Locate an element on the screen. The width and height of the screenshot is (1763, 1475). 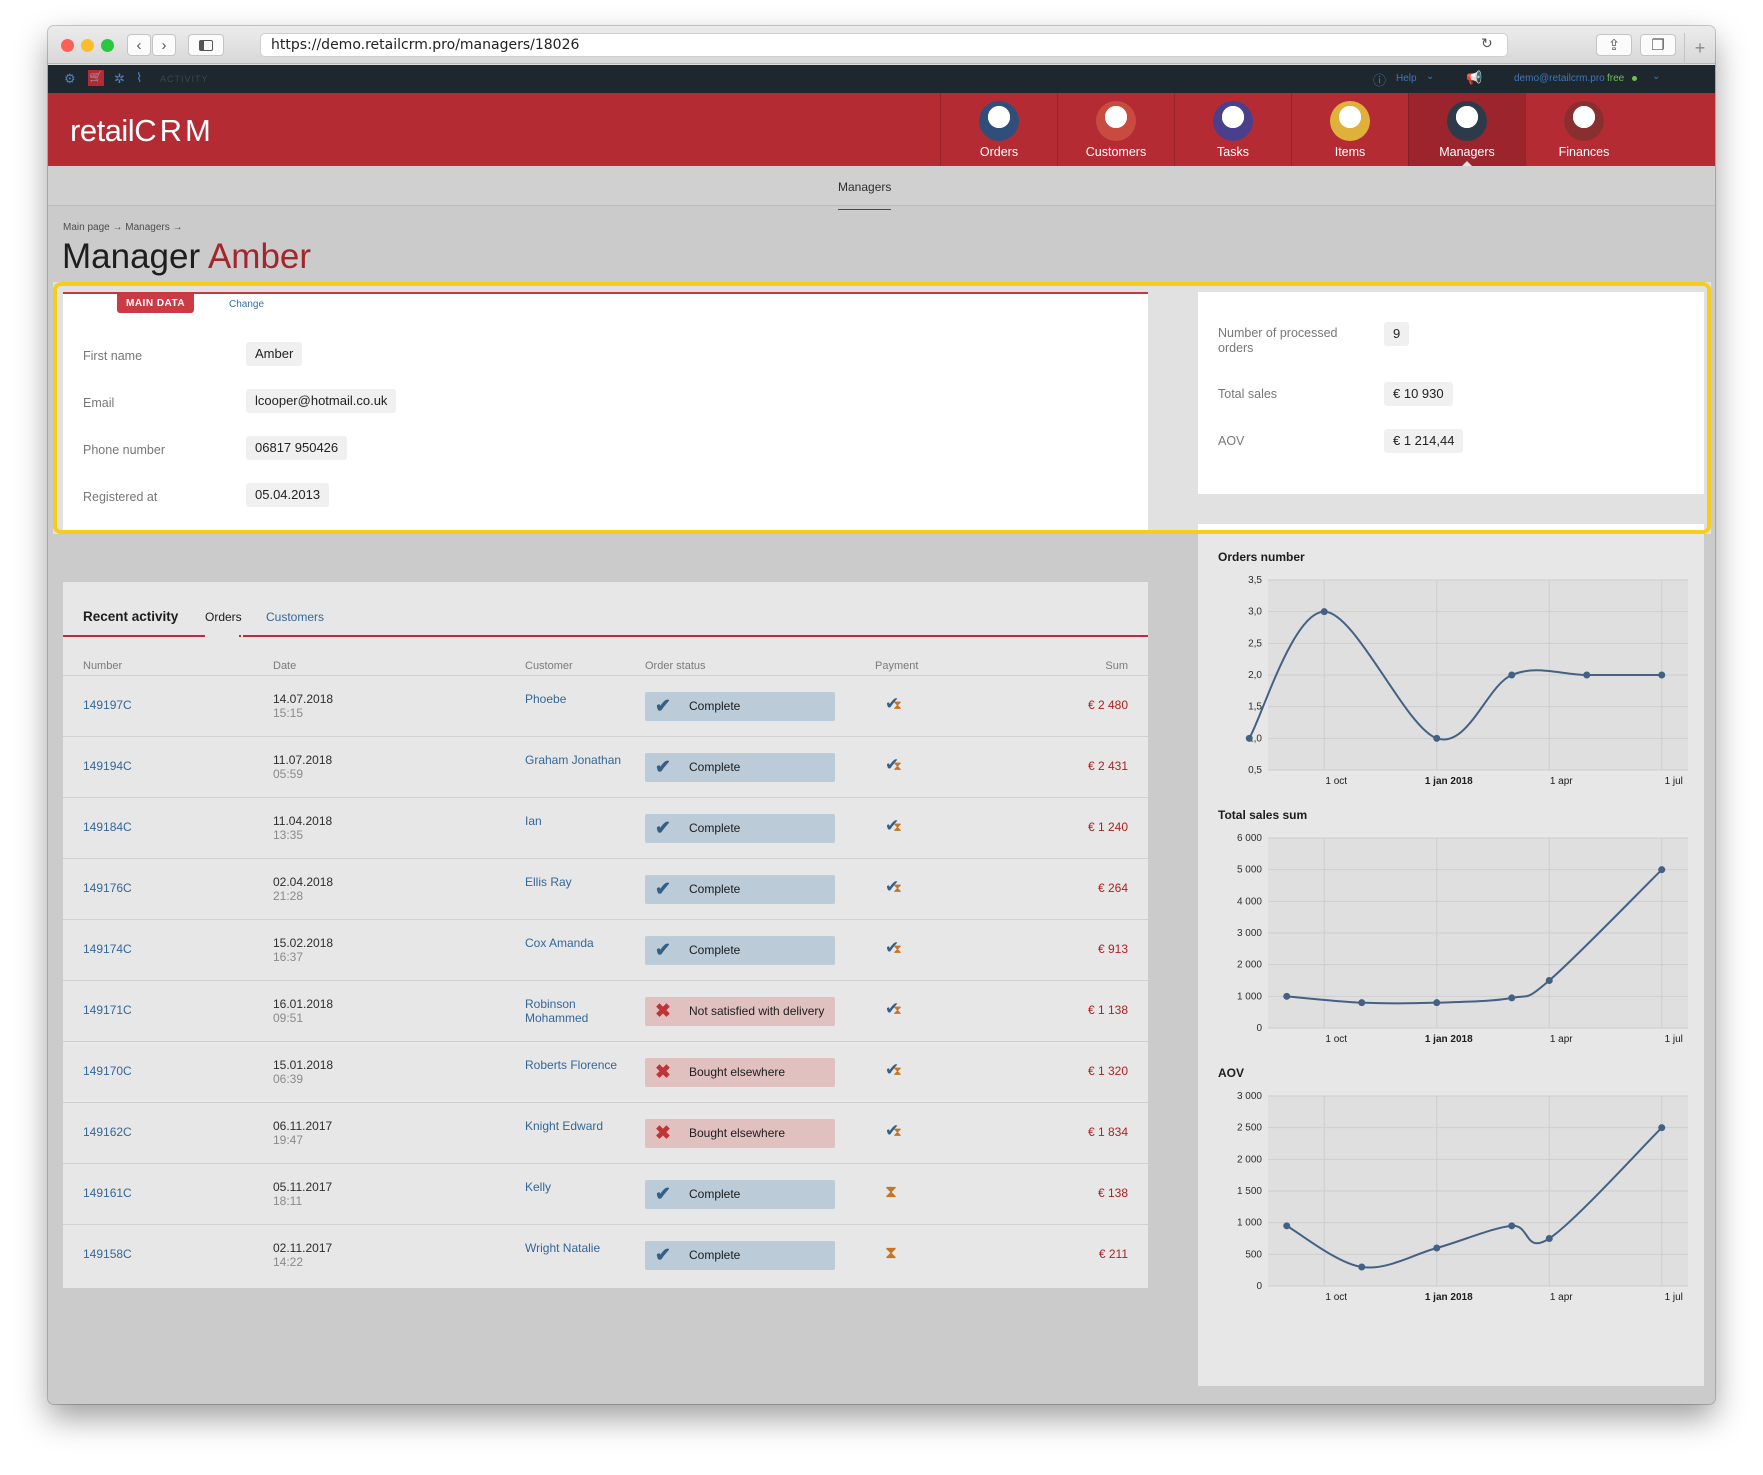
help-link: Help is located at coordinates (1406, 78).